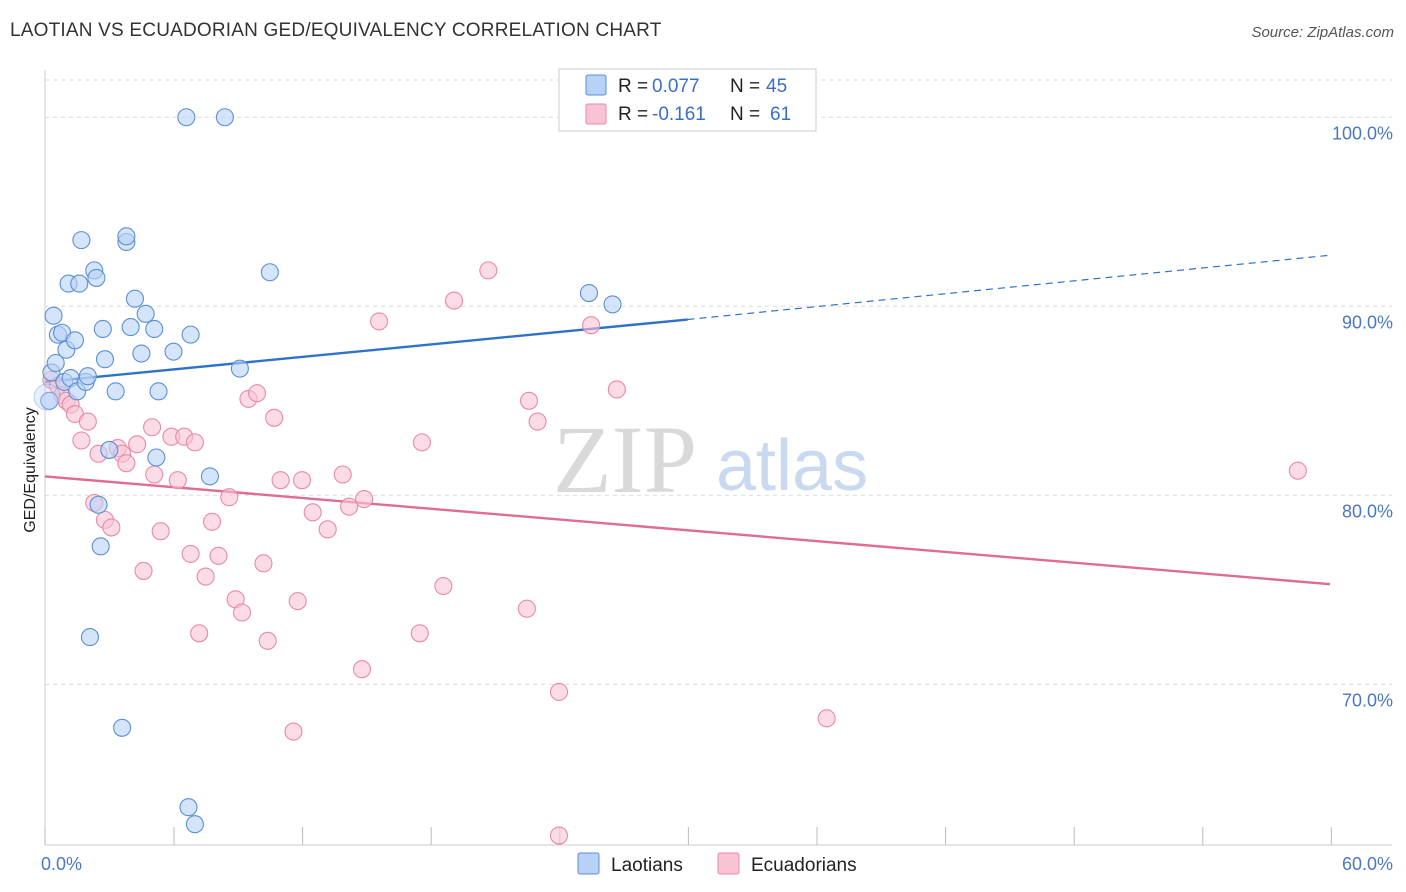 The height and width of the screenshot is (892, 1406). What do you see at coordinates (687, 100) in the screenshot?
I see `correlation-legend: R = 0.077 N = 45 R = -0.161 N = 61` at bounding box center [687, 100].